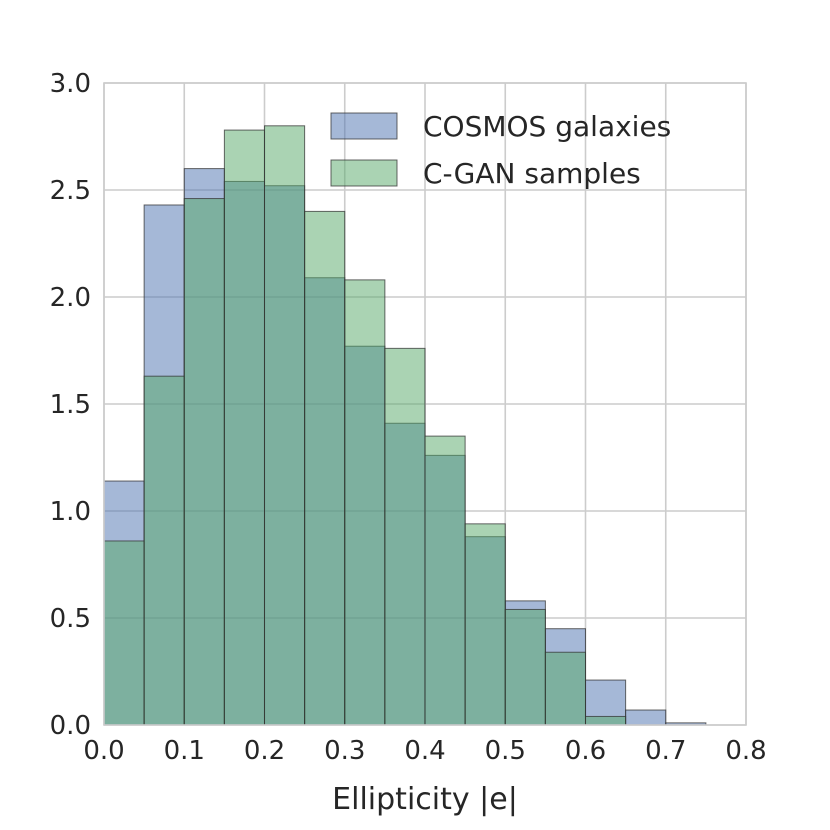 The image size is (830, 830). Describe the element at coordinates (70, 84) in the screenshot. I see `y-tick-label: 3.0` at that location.